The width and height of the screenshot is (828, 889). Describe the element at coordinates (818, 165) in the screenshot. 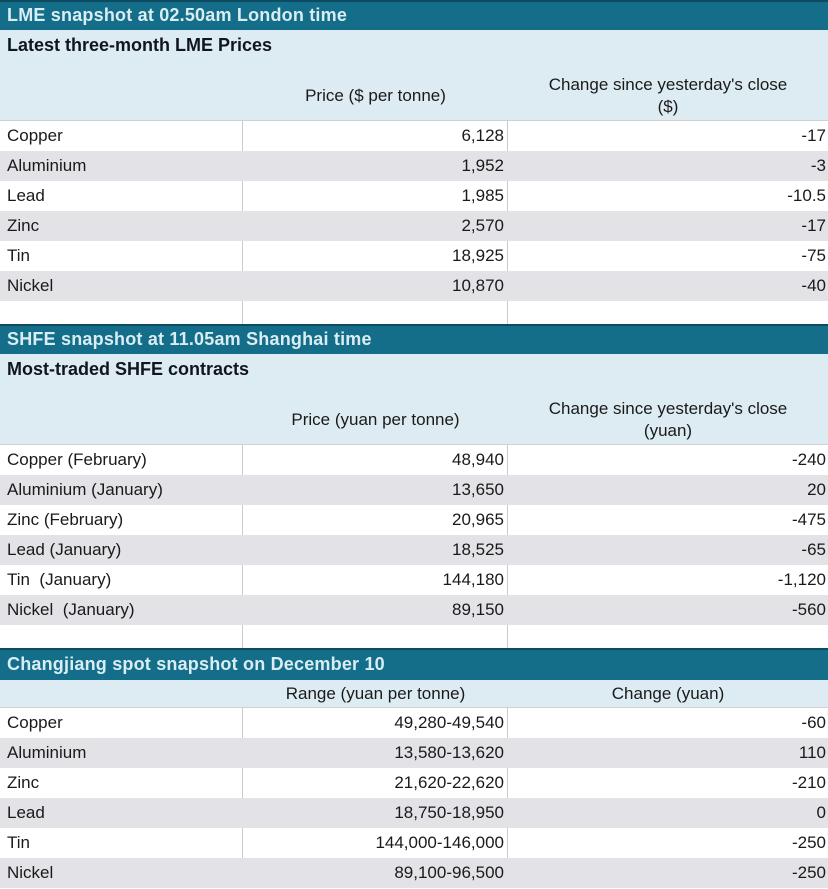

I see `change-cell: -3` at that location.